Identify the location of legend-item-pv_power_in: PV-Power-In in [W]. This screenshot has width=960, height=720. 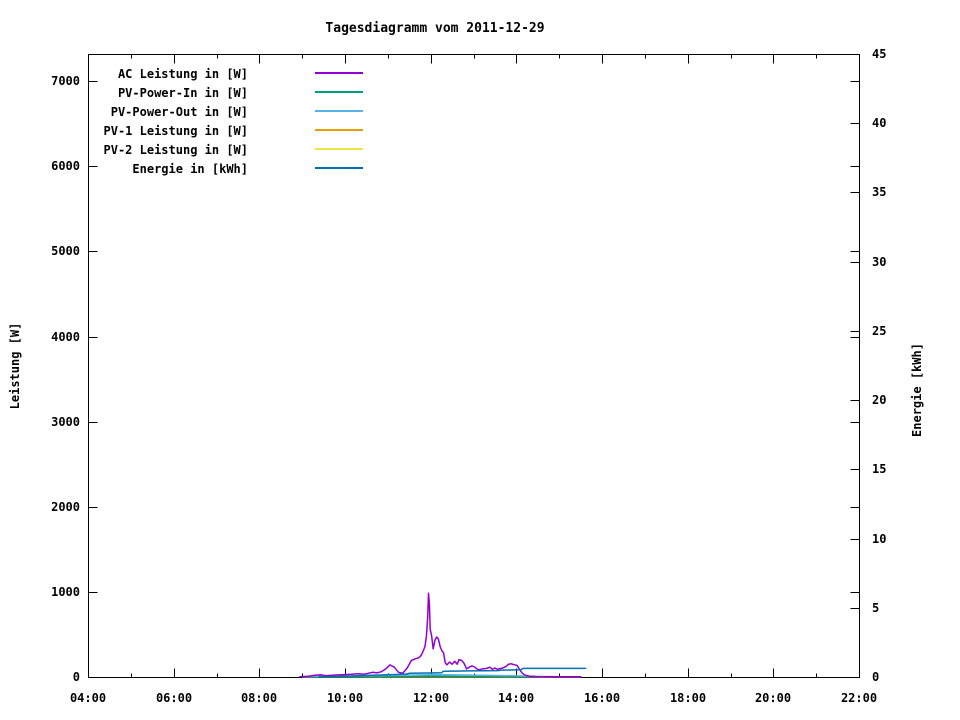
(181, 92).